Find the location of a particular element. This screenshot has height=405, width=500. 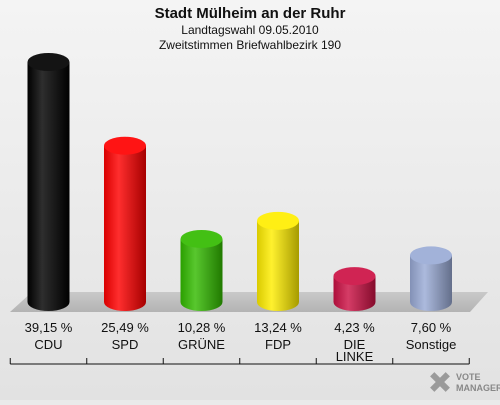

chart-subtitle-date: Landtagswahl 09.05.2010 is located at coordinates (250, 30).